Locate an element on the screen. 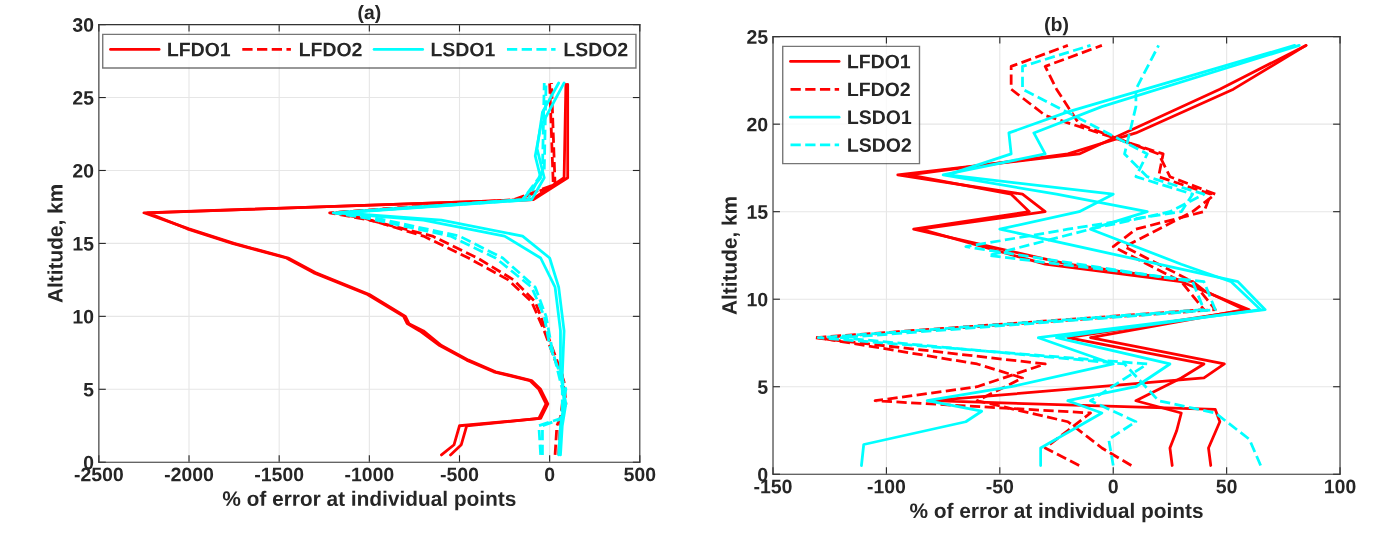  x-tick-label: 100 is located at coordinates (1340, 486).